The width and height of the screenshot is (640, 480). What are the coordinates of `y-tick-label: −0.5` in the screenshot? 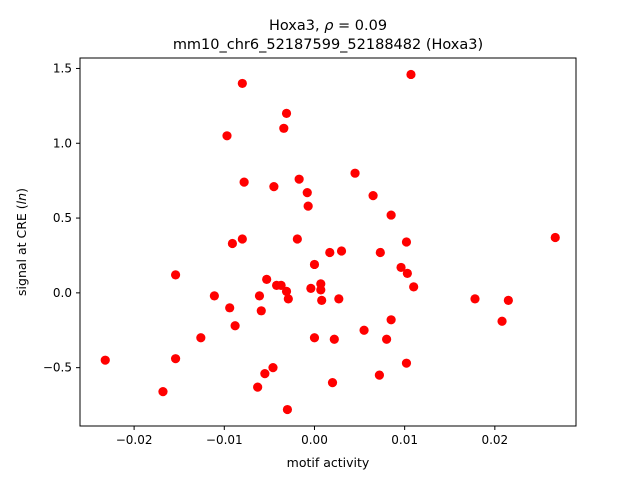 It's located at (57, 368).